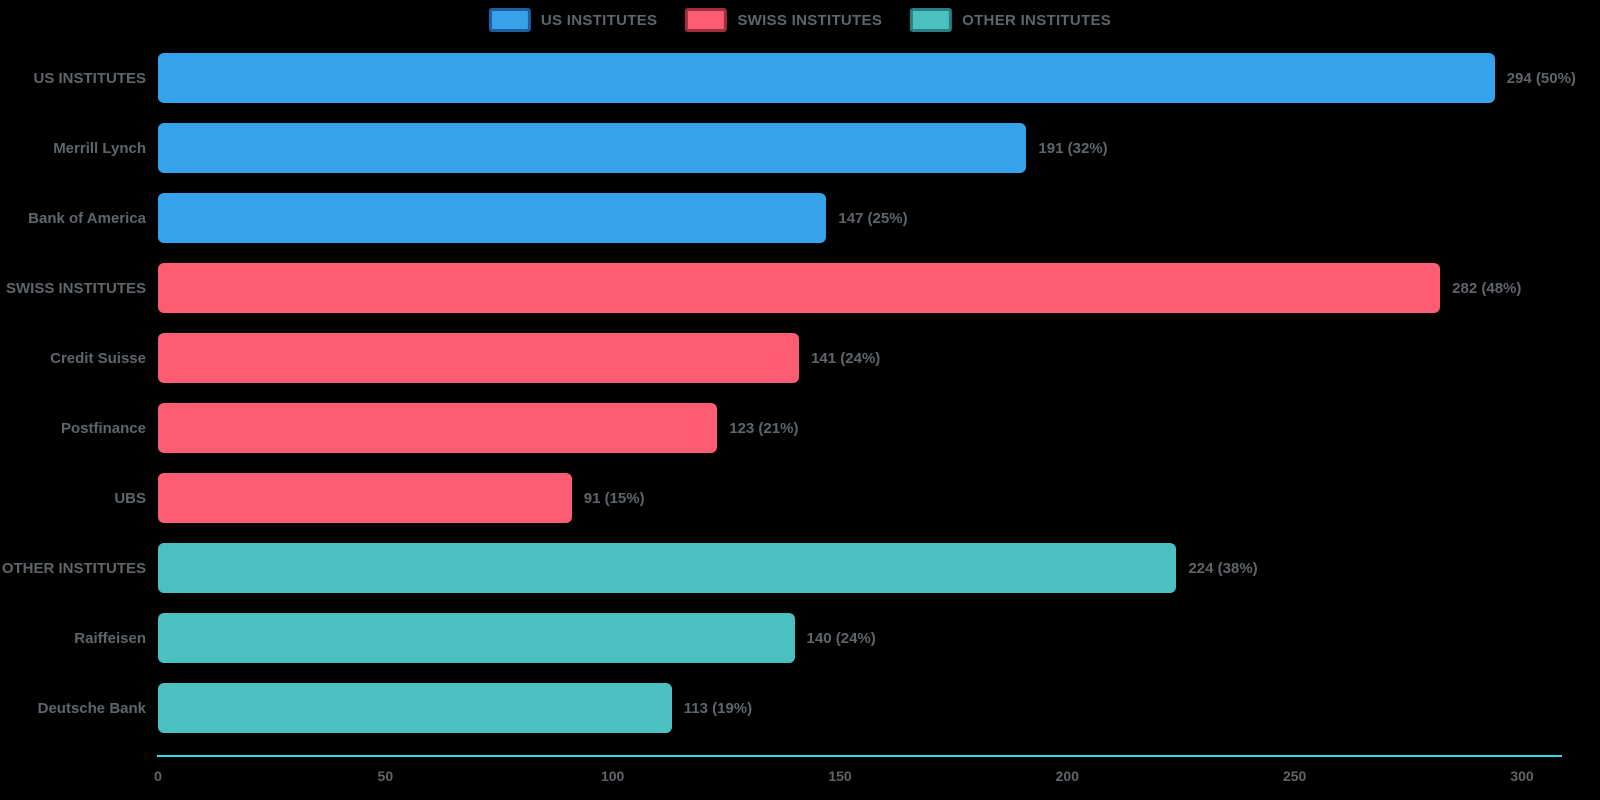  Describe the element at coordinates (614, 498) in the screenshot. I see `value-annotation: 91 (15%)` at that location.